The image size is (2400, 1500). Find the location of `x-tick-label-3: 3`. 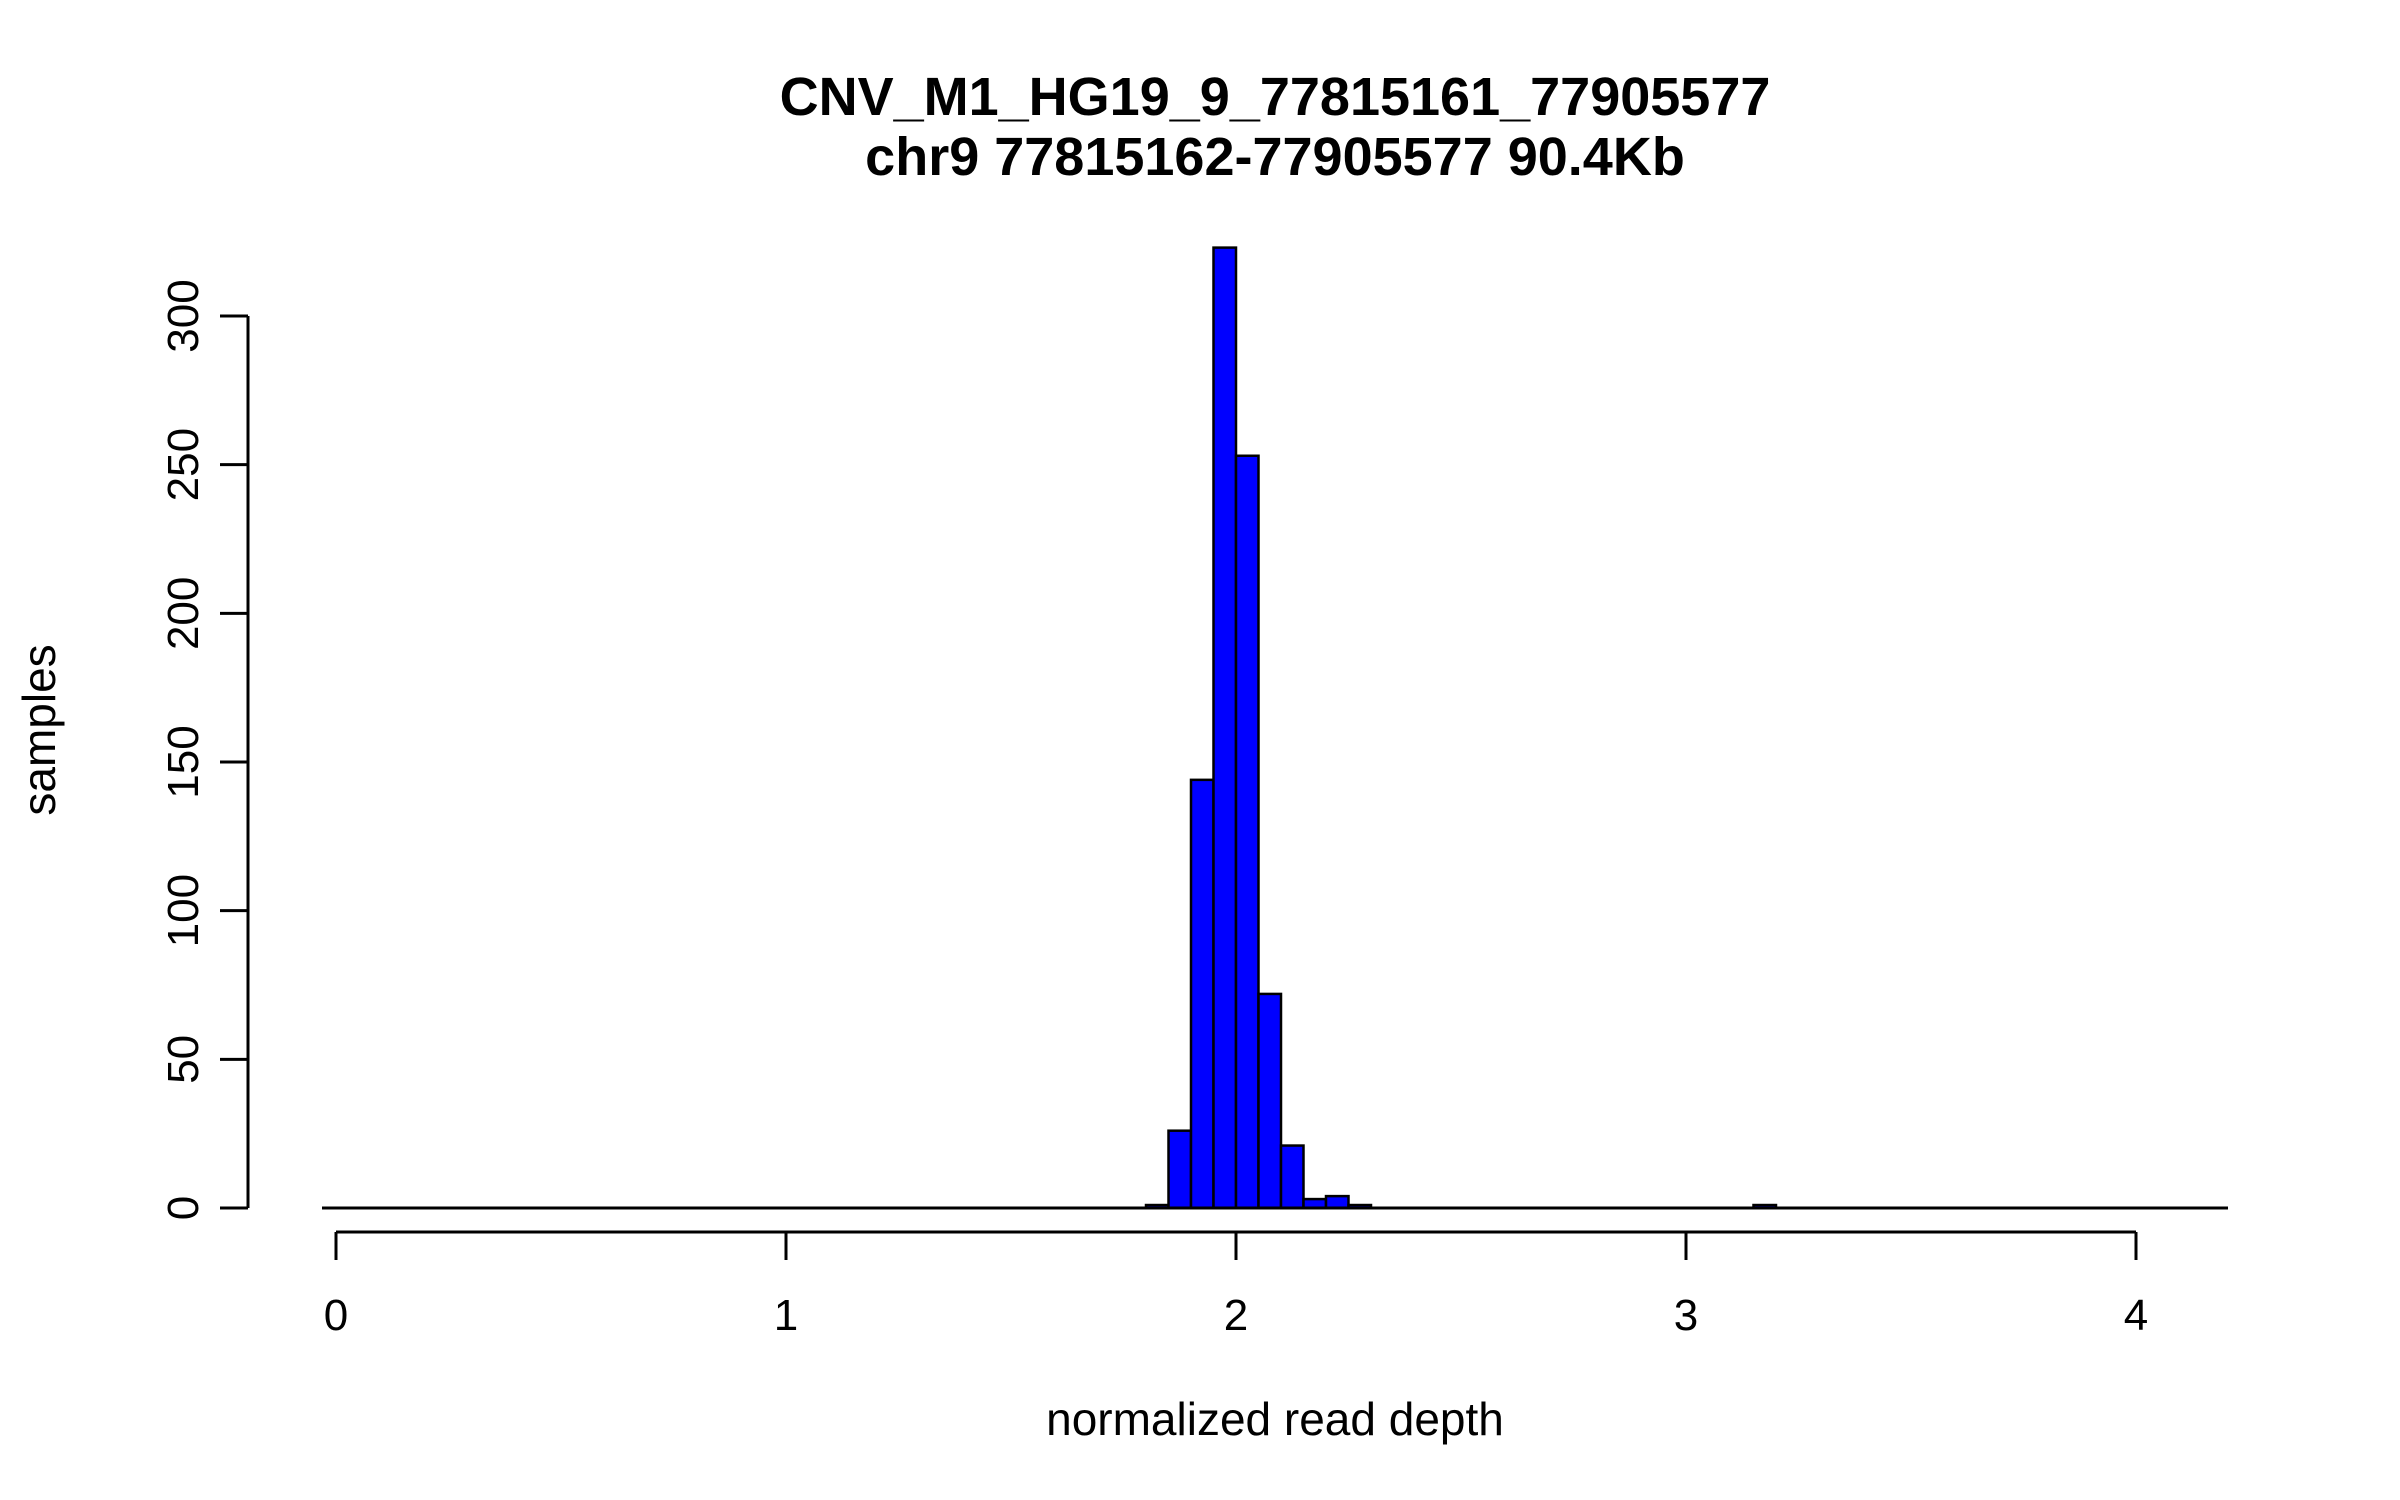

x-tick-label-3: 3 is located at coordinates (1686, 1315).